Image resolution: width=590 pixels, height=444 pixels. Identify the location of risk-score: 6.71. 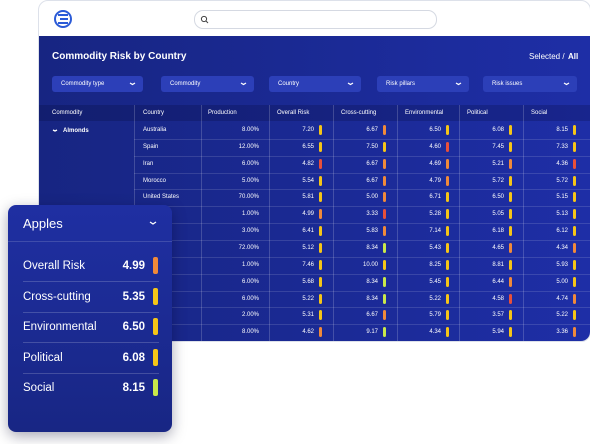
(435, 197).